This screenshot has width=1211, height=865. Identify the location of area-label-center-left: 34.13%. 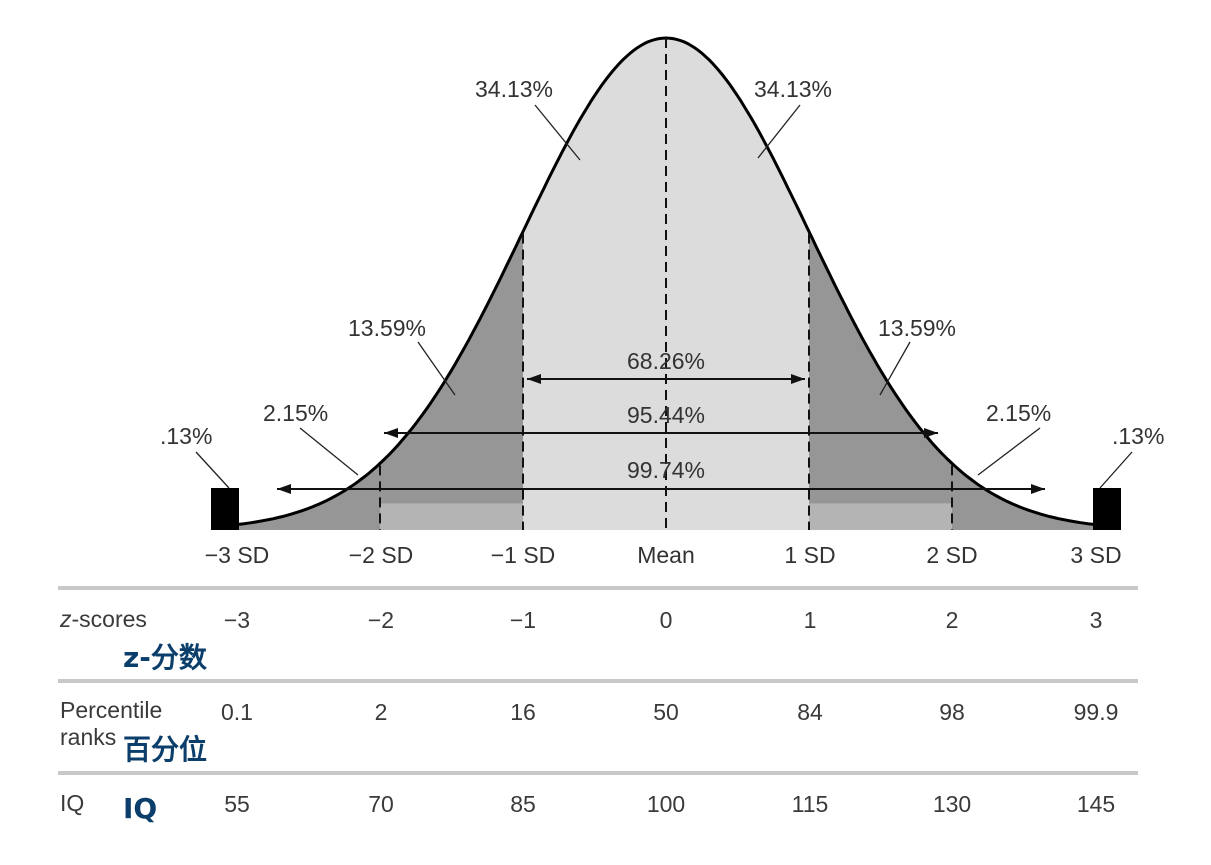
(514, 89).